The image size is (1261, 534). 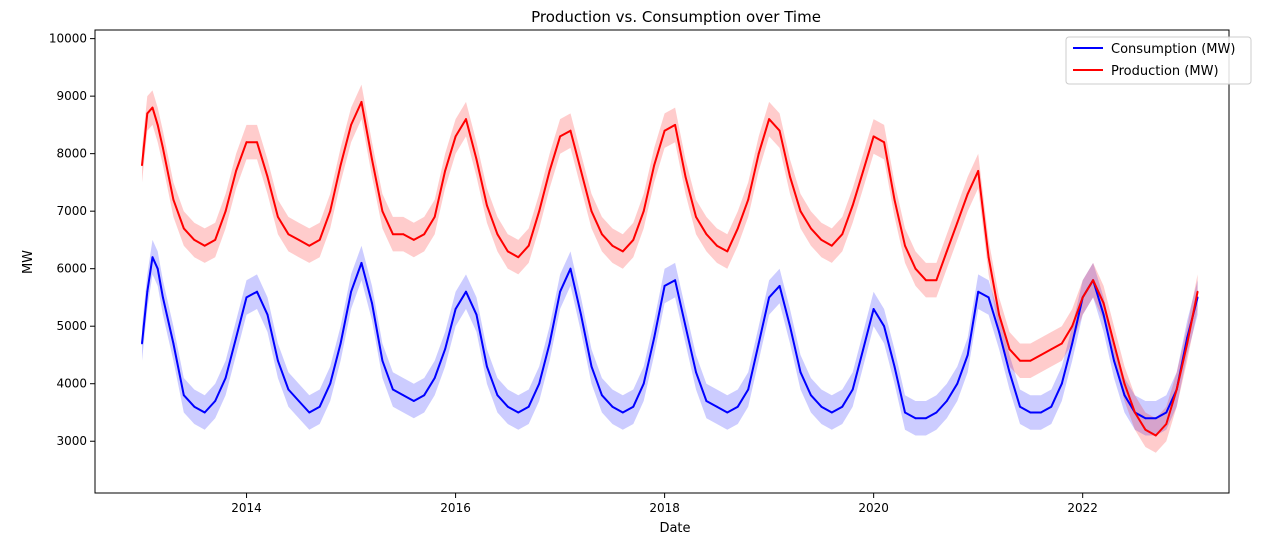 What do you see at coordinates (71, 441) in the screenshot?
I see `y-tick-label: 3000` at bounding box center [71, 441].